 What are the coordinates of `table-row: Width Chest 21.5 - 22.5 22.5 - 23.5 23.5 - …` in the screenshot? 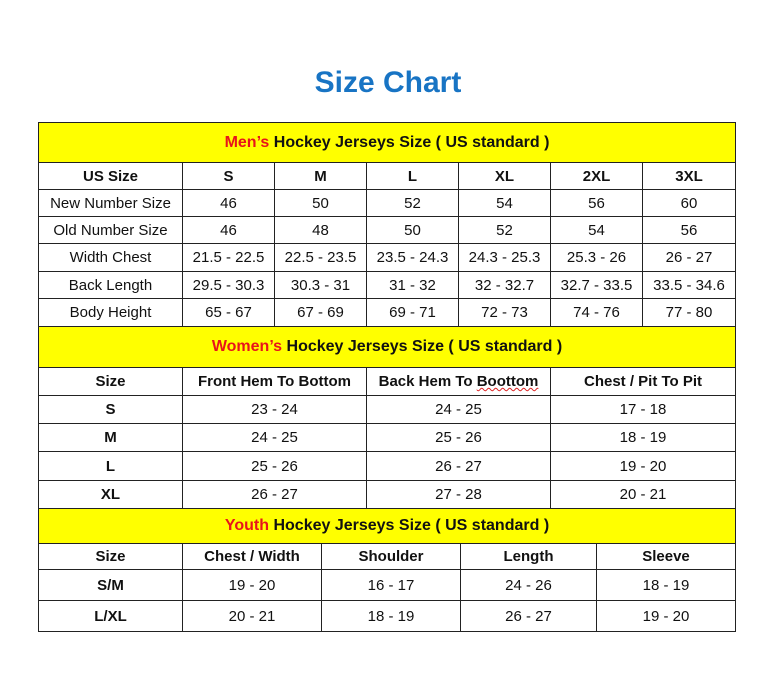 It's located at (387, 257).